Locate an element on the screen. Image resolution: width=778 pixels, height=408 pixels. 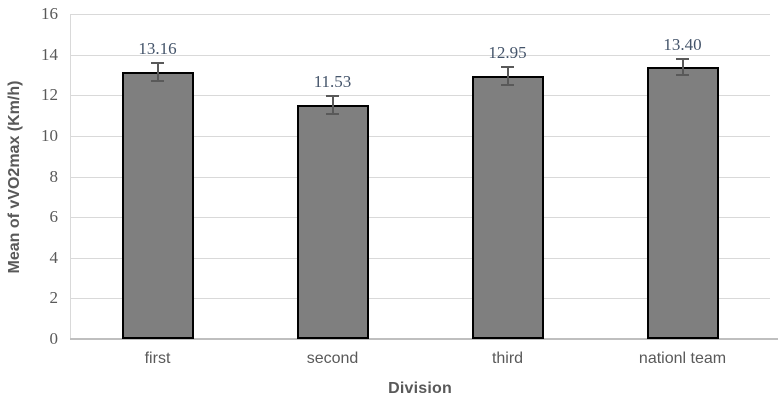
x-tick-label: first is located at coordinates (157, 358).